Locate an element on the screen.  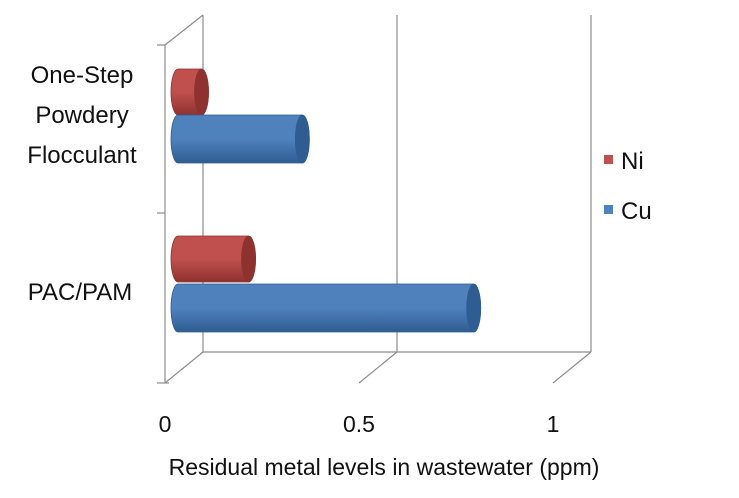
legend-swatch-ni is located at coordinates (608, 159).